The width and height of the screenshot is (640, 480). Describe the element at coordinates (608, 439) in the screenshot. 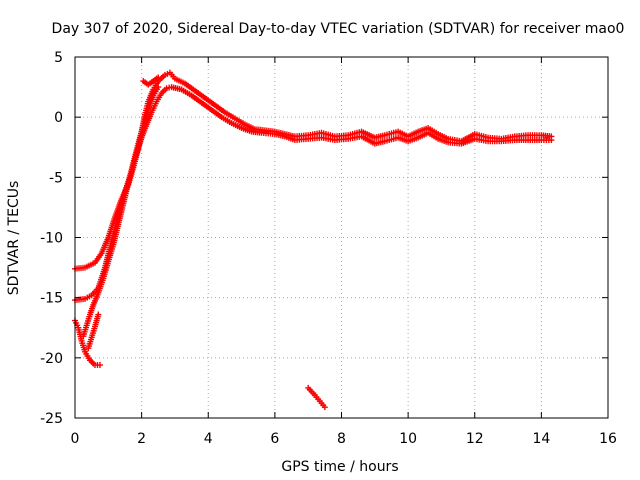

I see `x-tick-label: 16` at that location.